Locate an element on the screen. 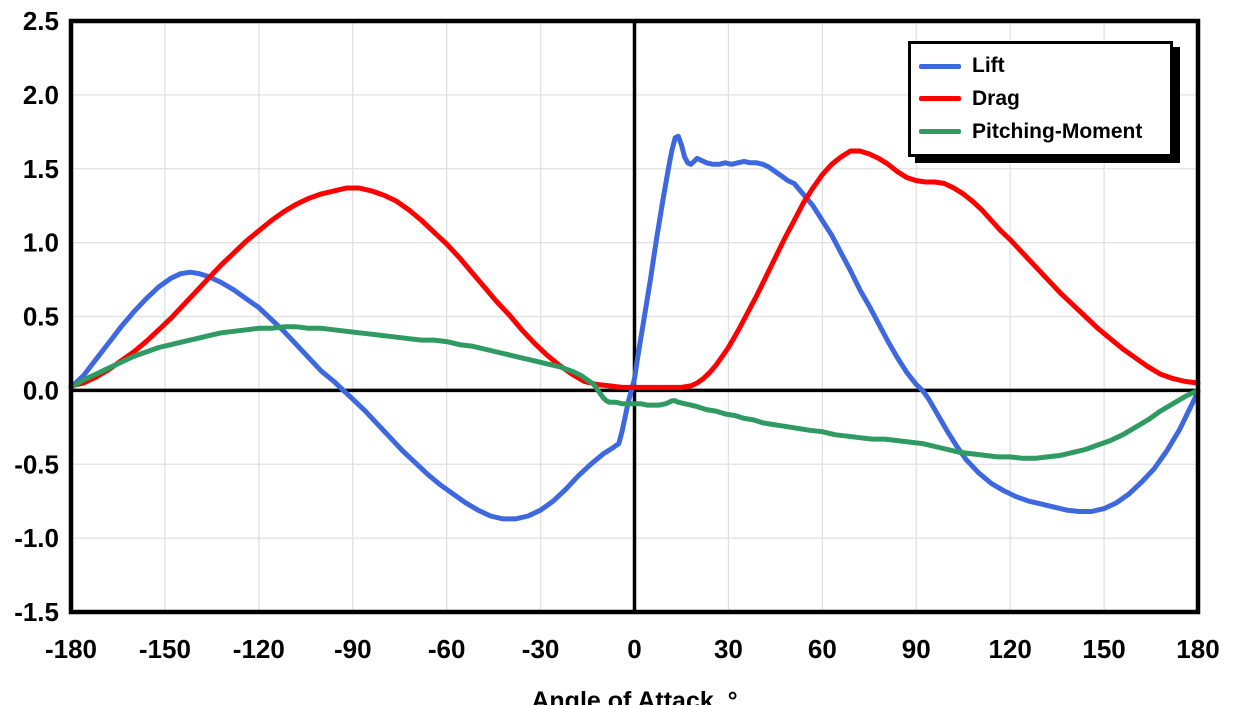 The width and height of the screenshot is (1233, 705). x-tick-label: -150 is located at coordinates (165, 649).